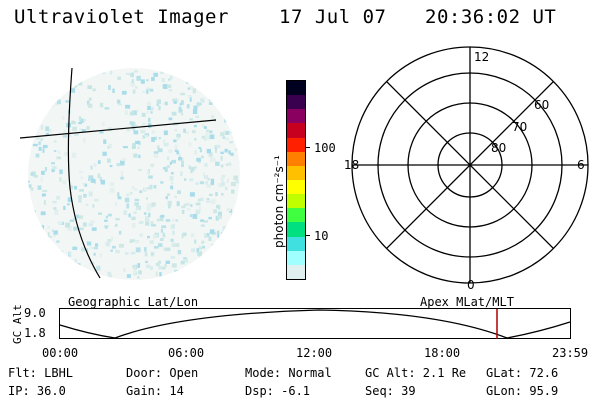 This screenshot has width=600, height=400. Describe the element at coordinates (296, 243) in the screenshot. I see `colorbar-segment` at that location.